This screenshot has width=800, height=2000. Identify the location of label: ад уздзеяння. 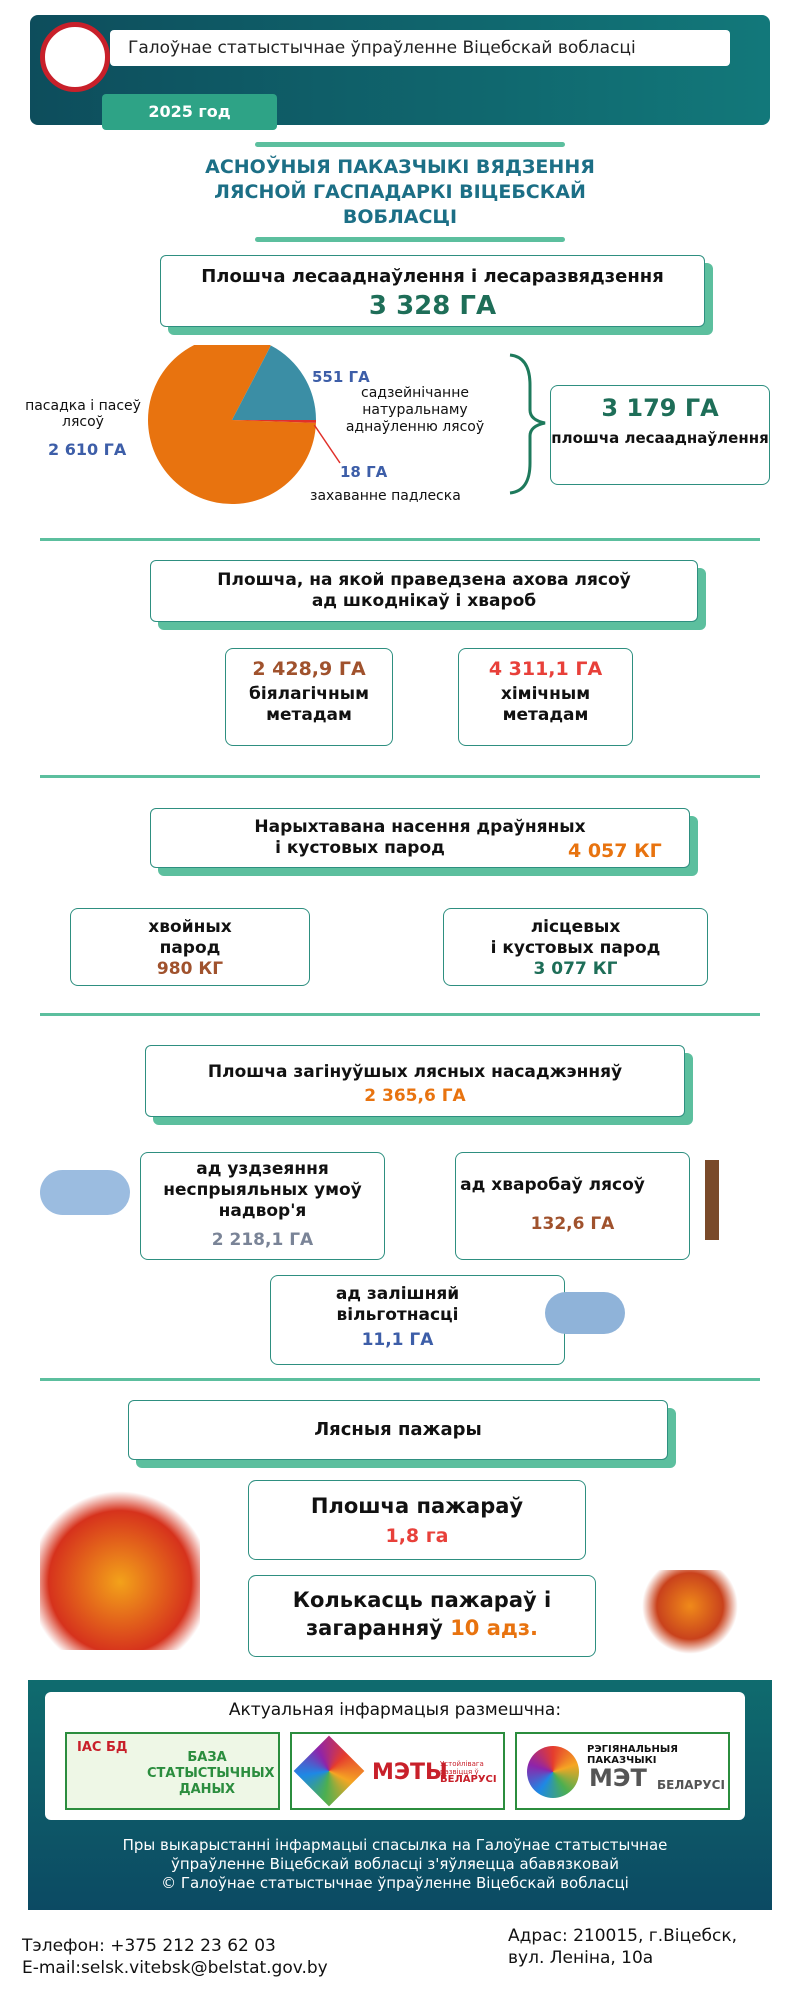
(262, 1169).